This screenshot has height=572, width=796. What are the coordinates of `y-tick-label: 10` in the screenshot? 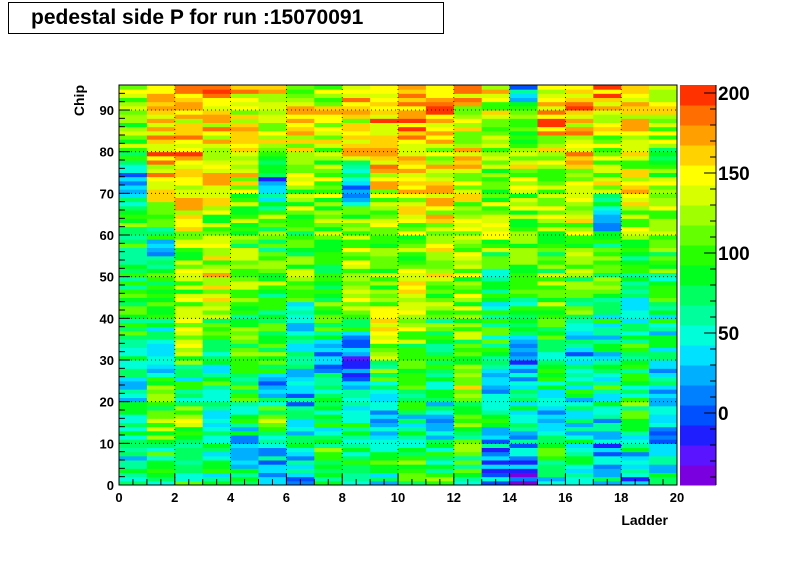 It's located at (107, 443).